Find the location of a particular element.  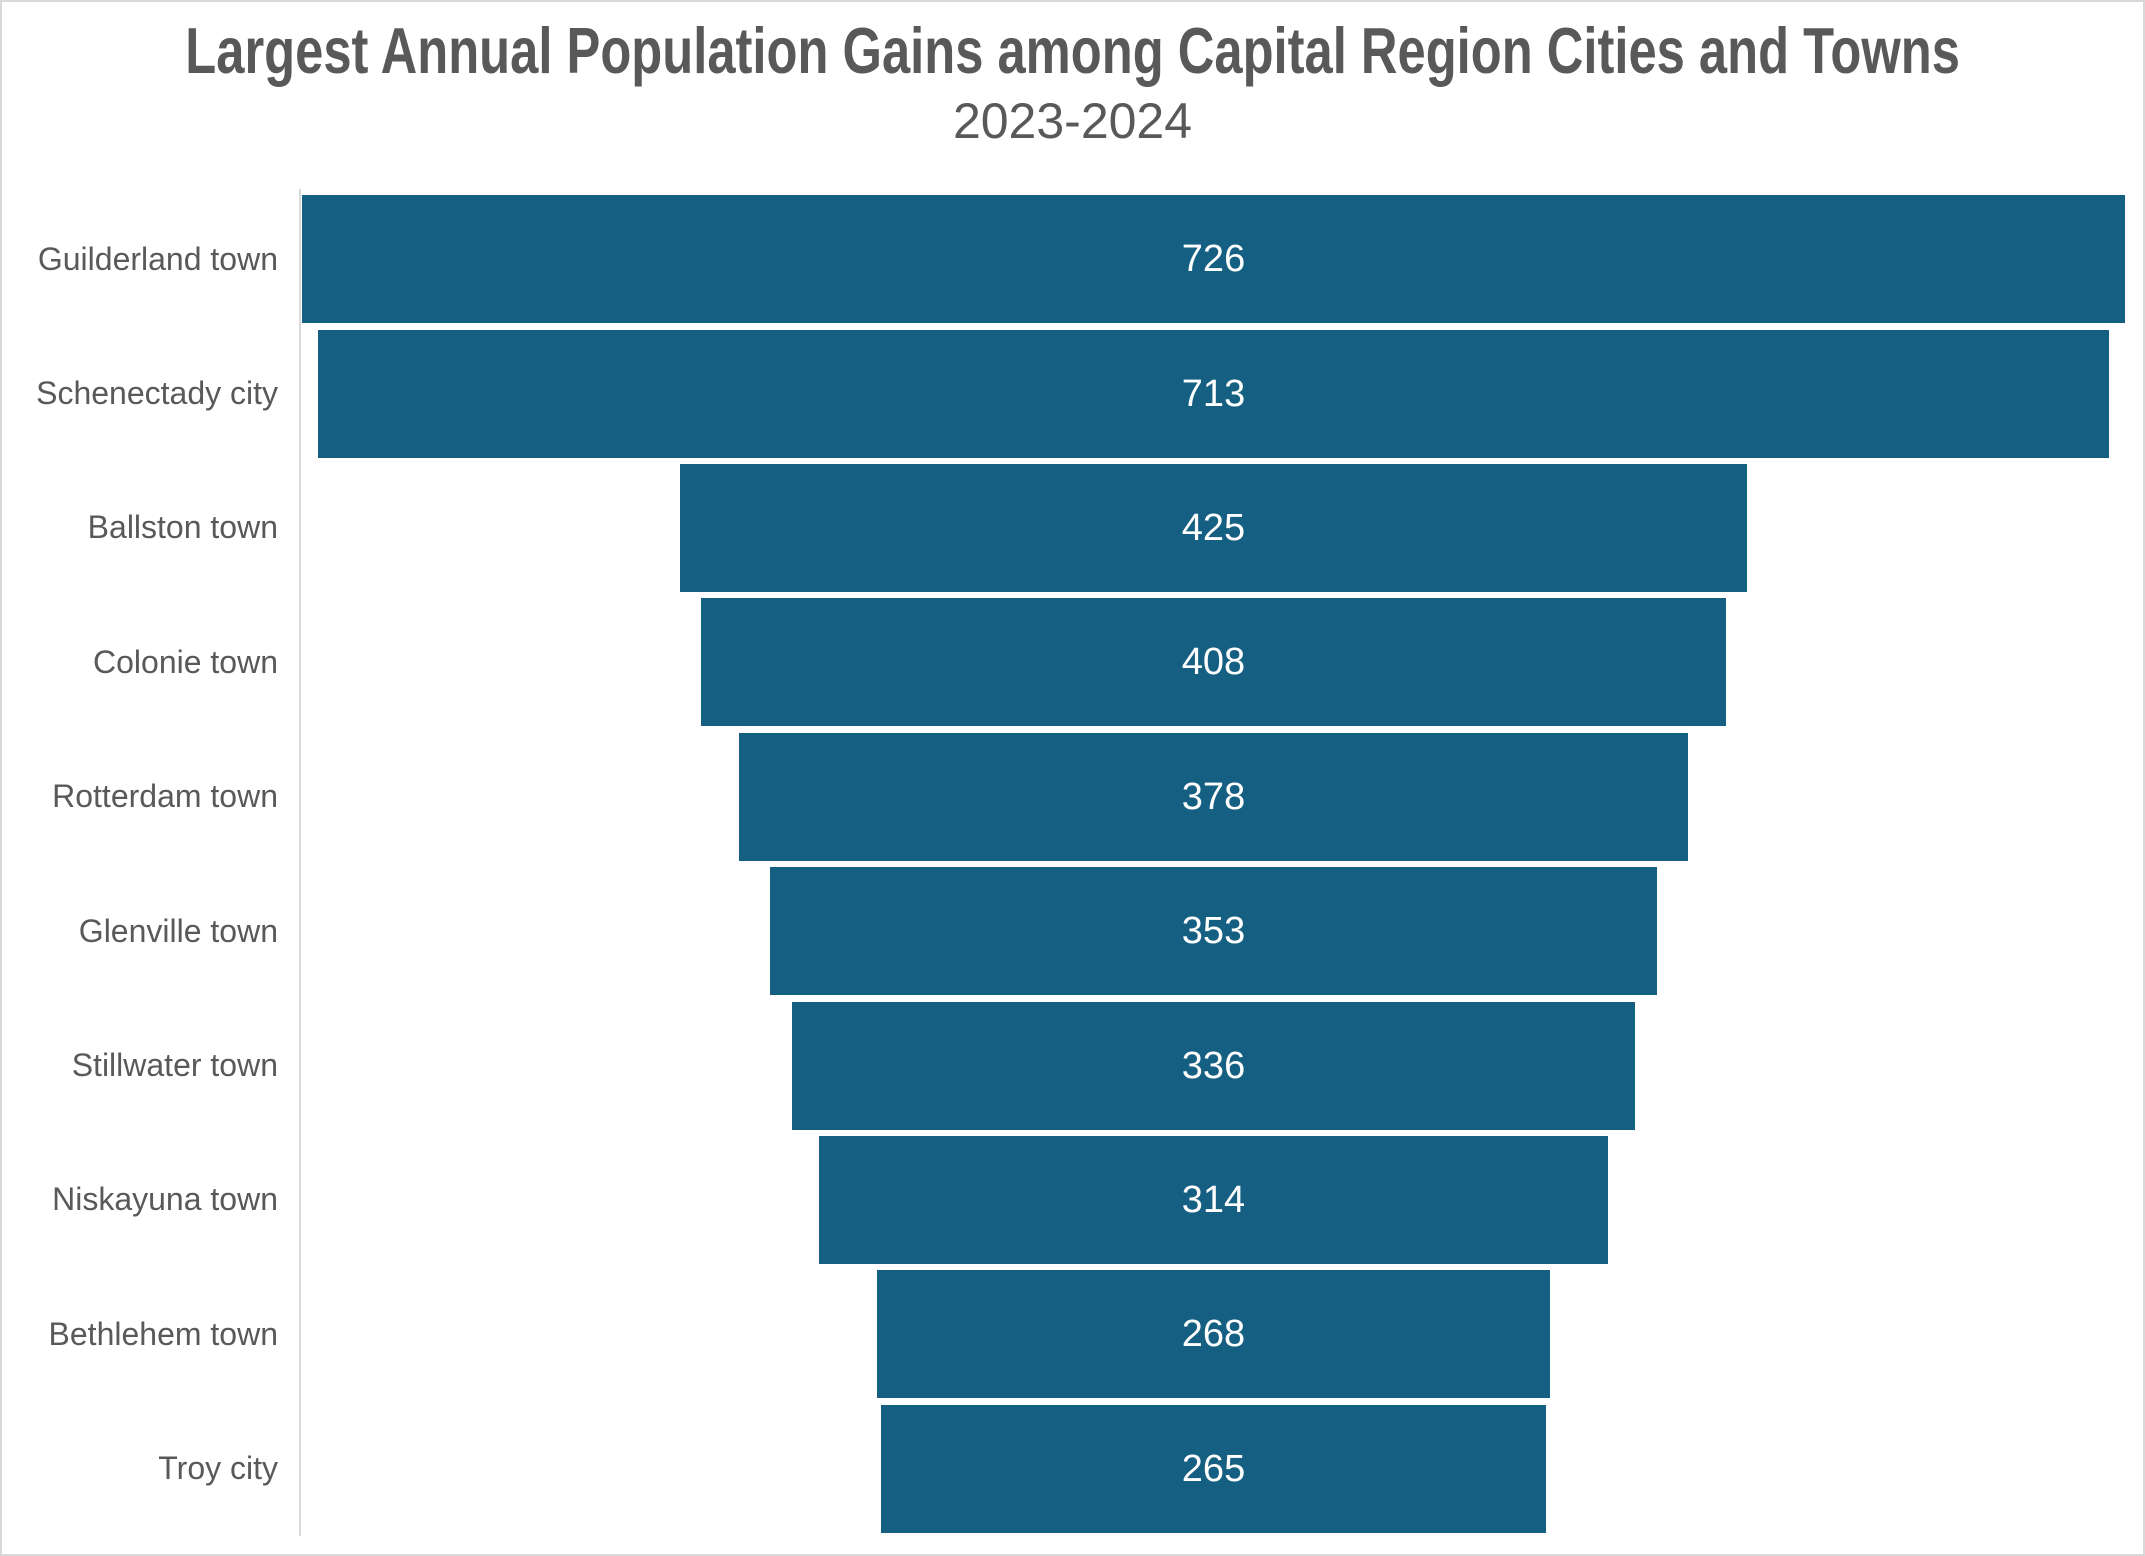

bar-row: 378 is located at coordinates (1213, 797).